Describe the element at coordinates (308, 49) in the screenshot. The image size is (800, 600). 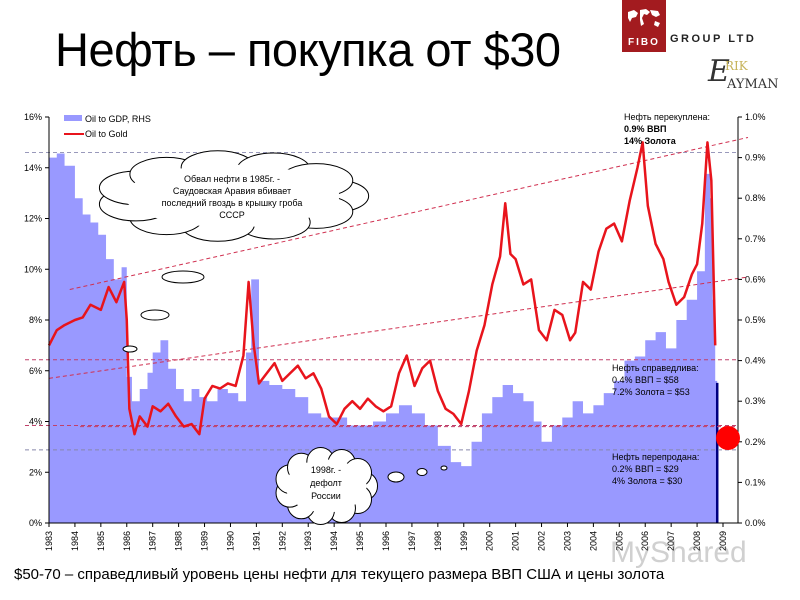
I see `page-title: Нефть – покупка от $30` at that location.